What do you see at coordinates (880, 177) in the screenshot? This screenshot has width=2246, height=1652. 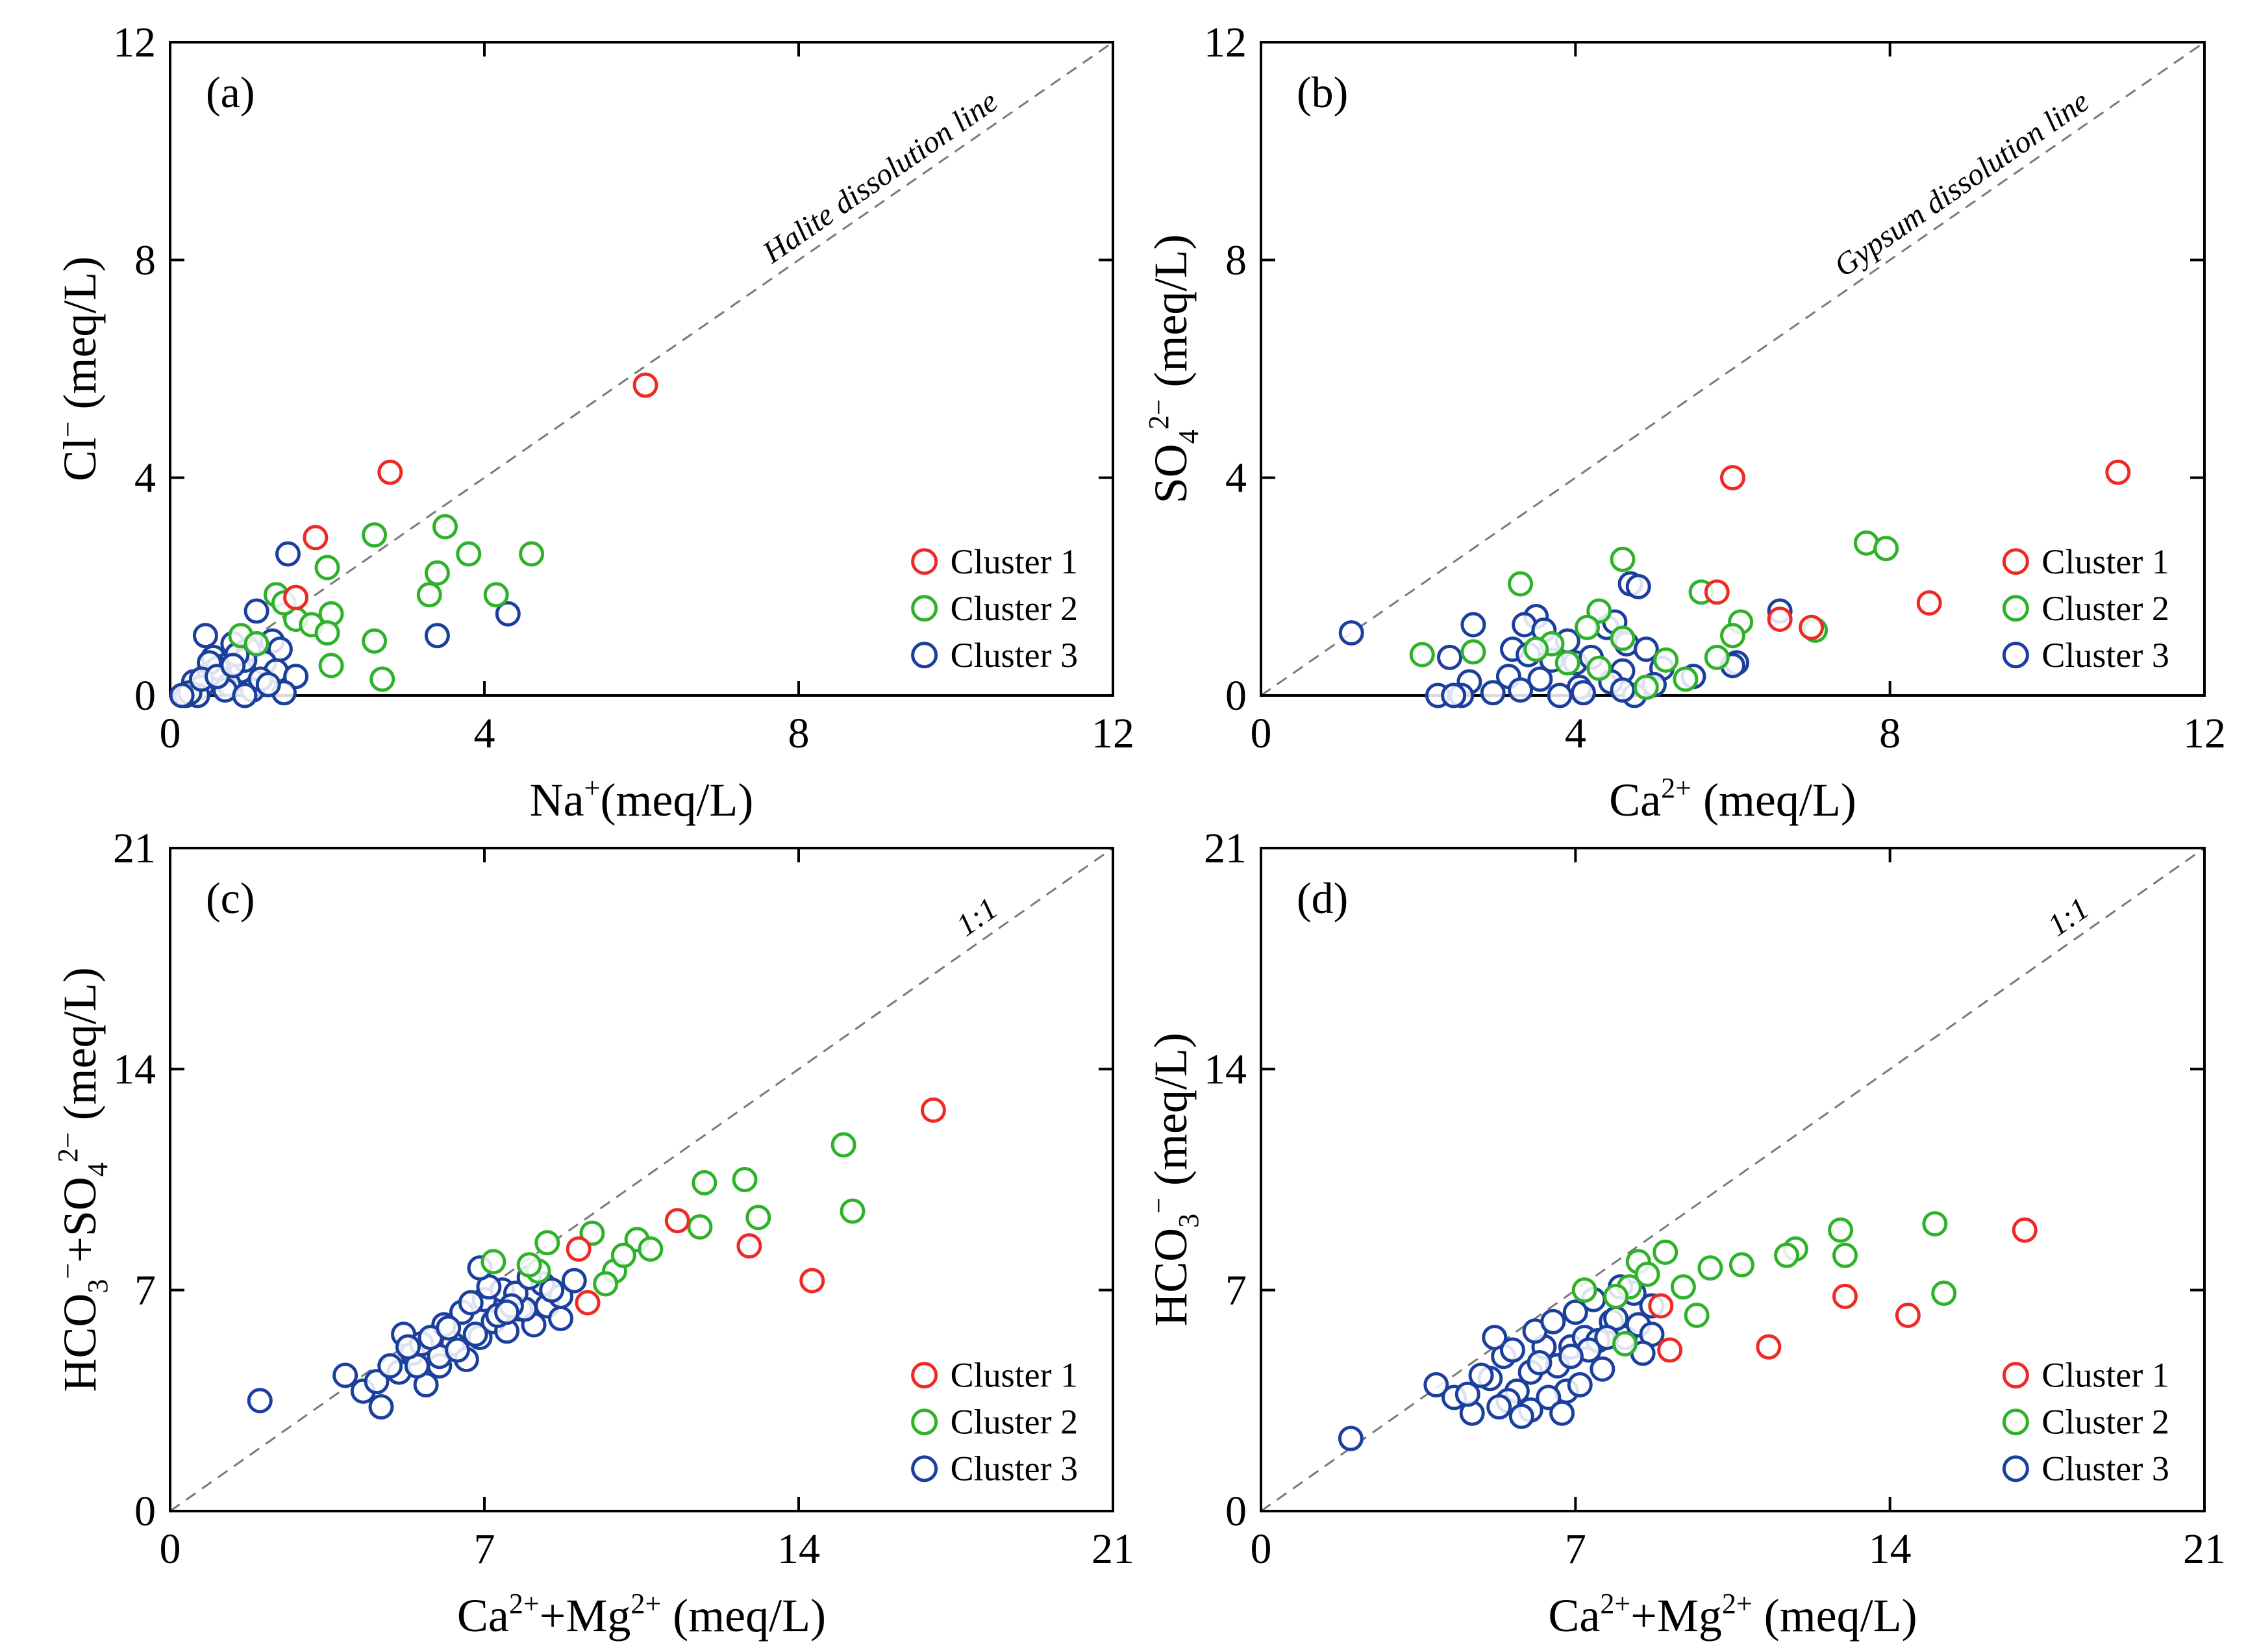 I see `dissolution-line-label: Halite dissolution line` at bounding box center [880, 177].